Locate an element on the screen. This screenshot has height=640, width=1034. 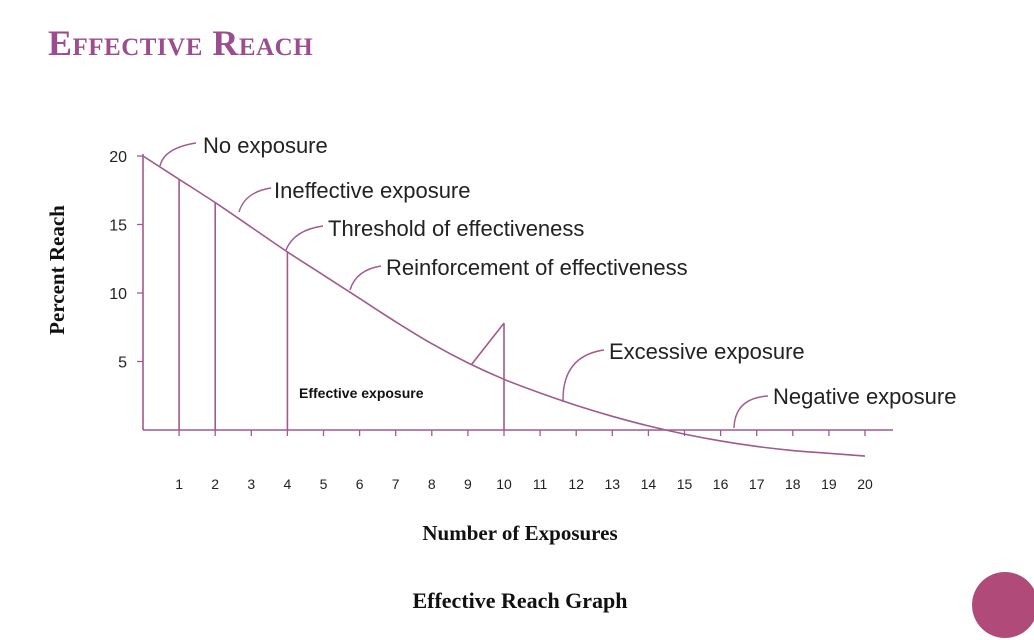
x-tick-label: 6 is located at coordinates (360, 484).